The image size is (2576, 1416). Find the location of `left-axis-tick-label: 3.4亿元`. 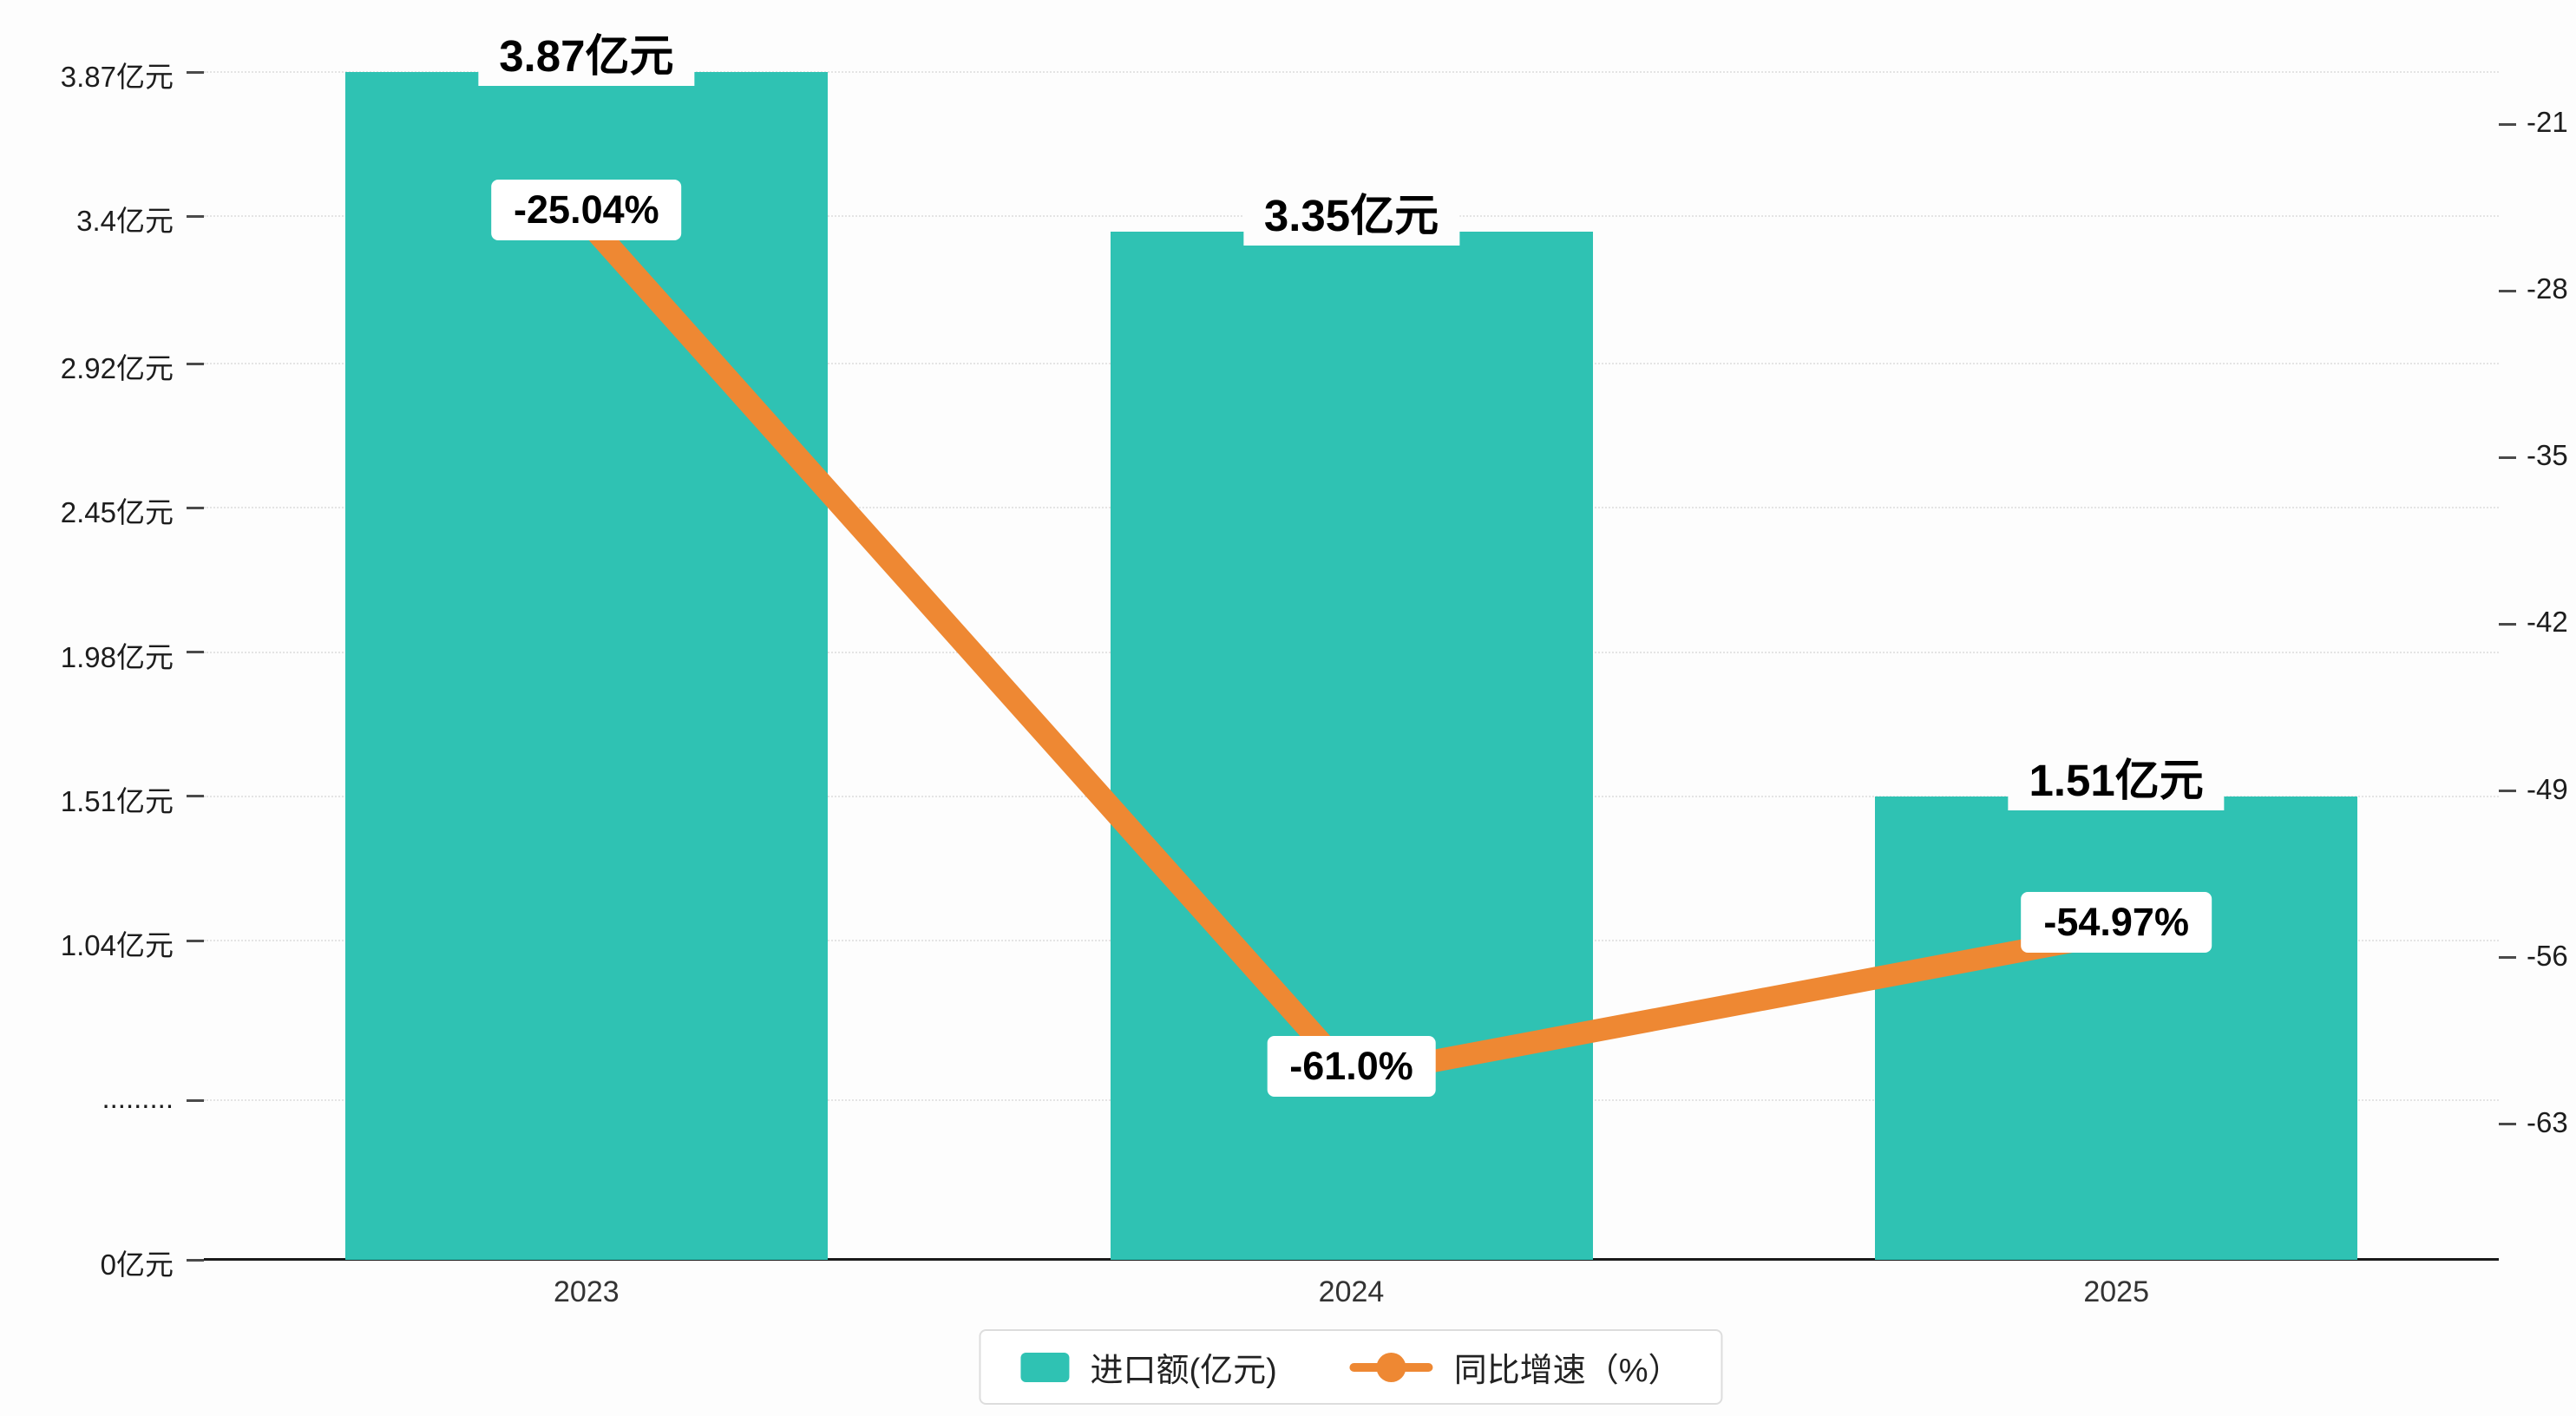

left-axis-tick-label: 3.4亿元 is located at coordinates (125, 221).